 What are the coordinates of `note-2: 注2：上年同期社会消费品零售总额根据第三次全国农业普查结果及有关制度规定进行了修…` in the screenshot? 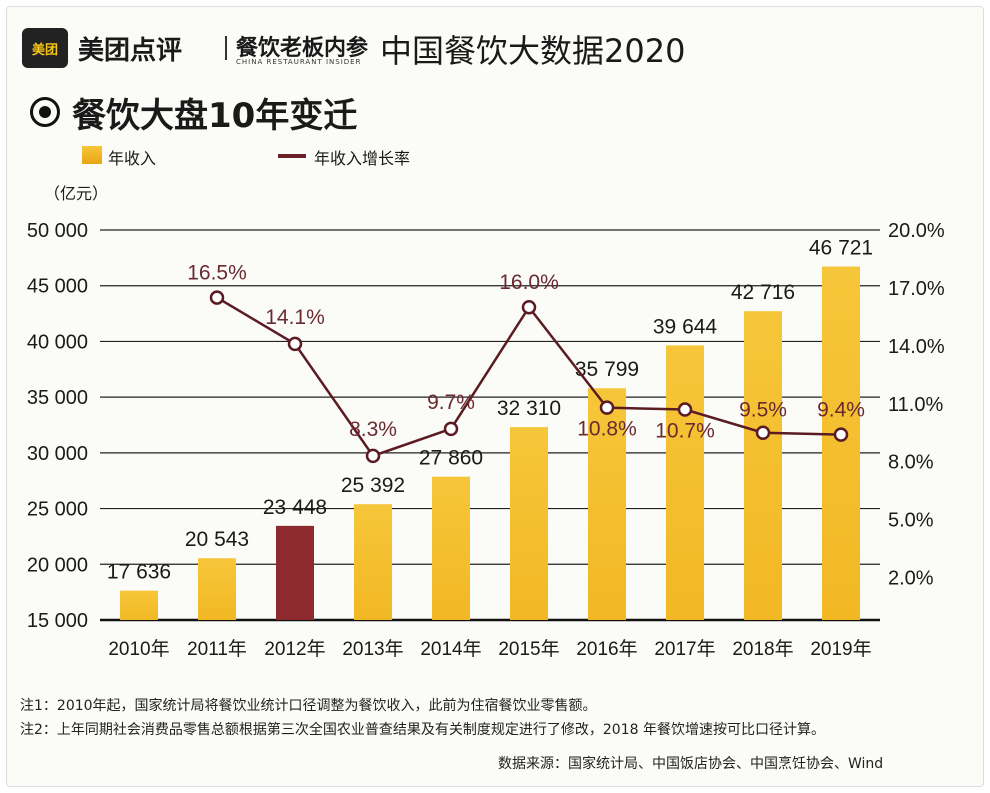 It's located at (422, 730).